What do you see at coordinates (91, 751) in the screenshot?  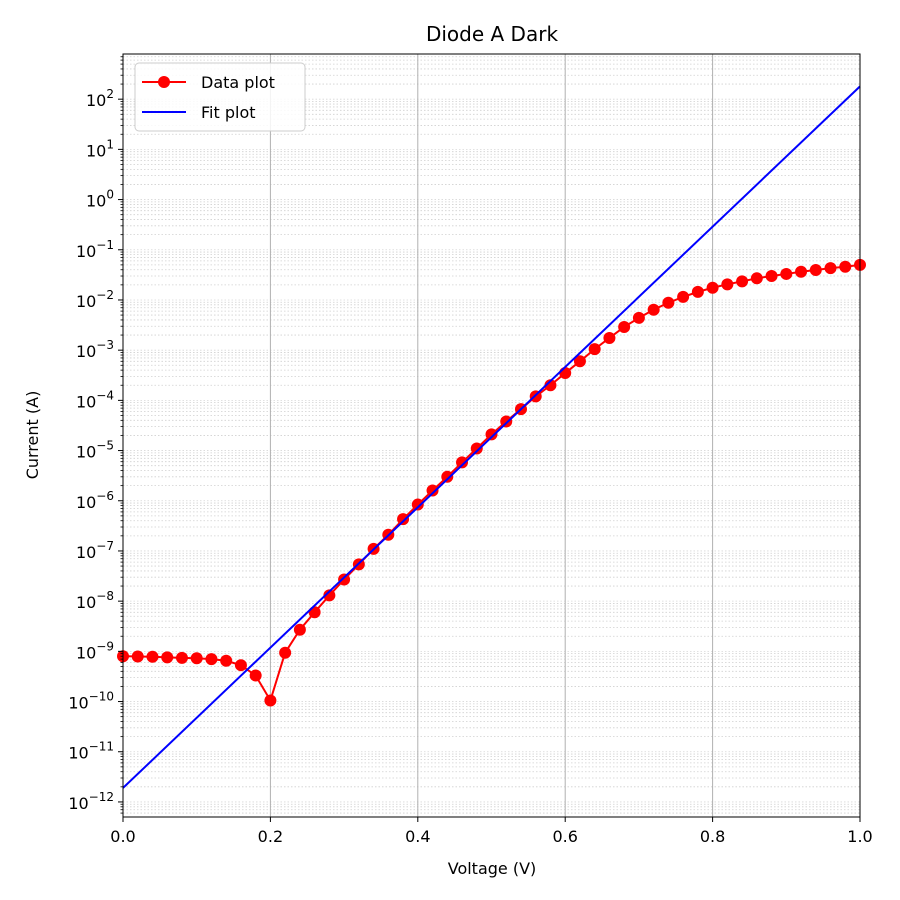 I see `y-tick-label: 10⁻¹¹` at bounding box center [91, 751].